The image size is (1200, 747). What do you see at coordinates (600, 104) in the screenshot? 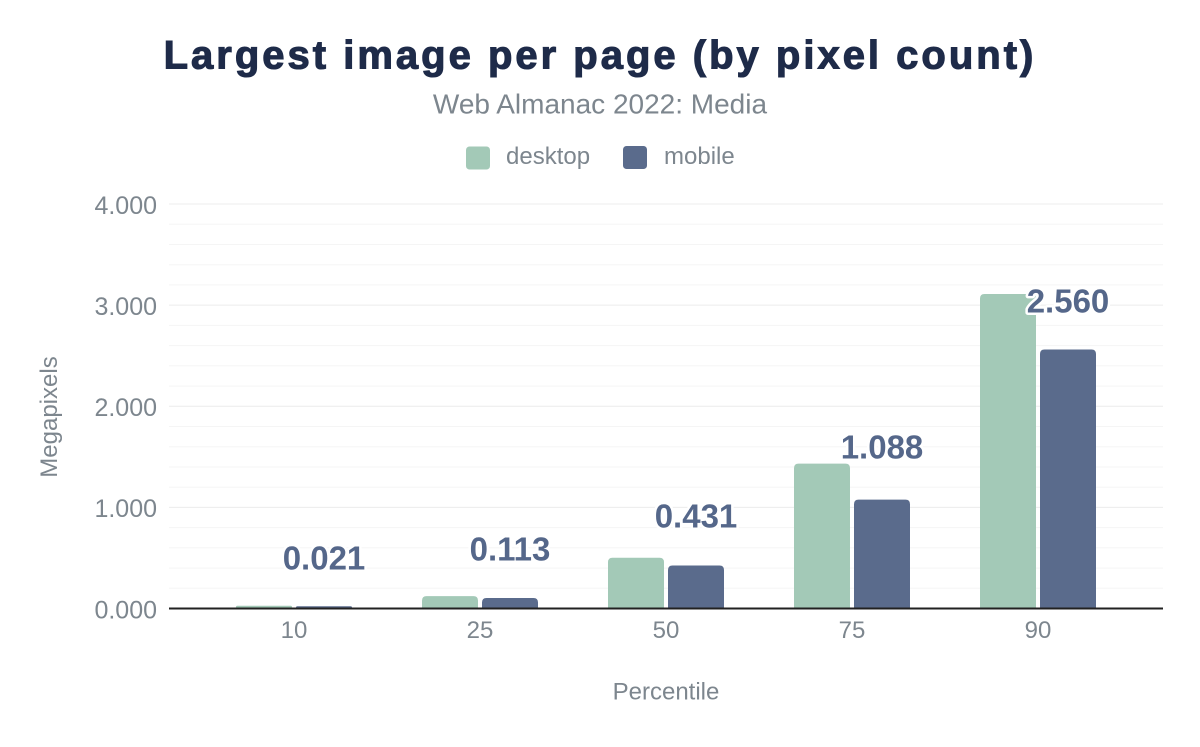
I see `svg-text: Web Almanac 2022: Media` at bounding box center [600, 104].